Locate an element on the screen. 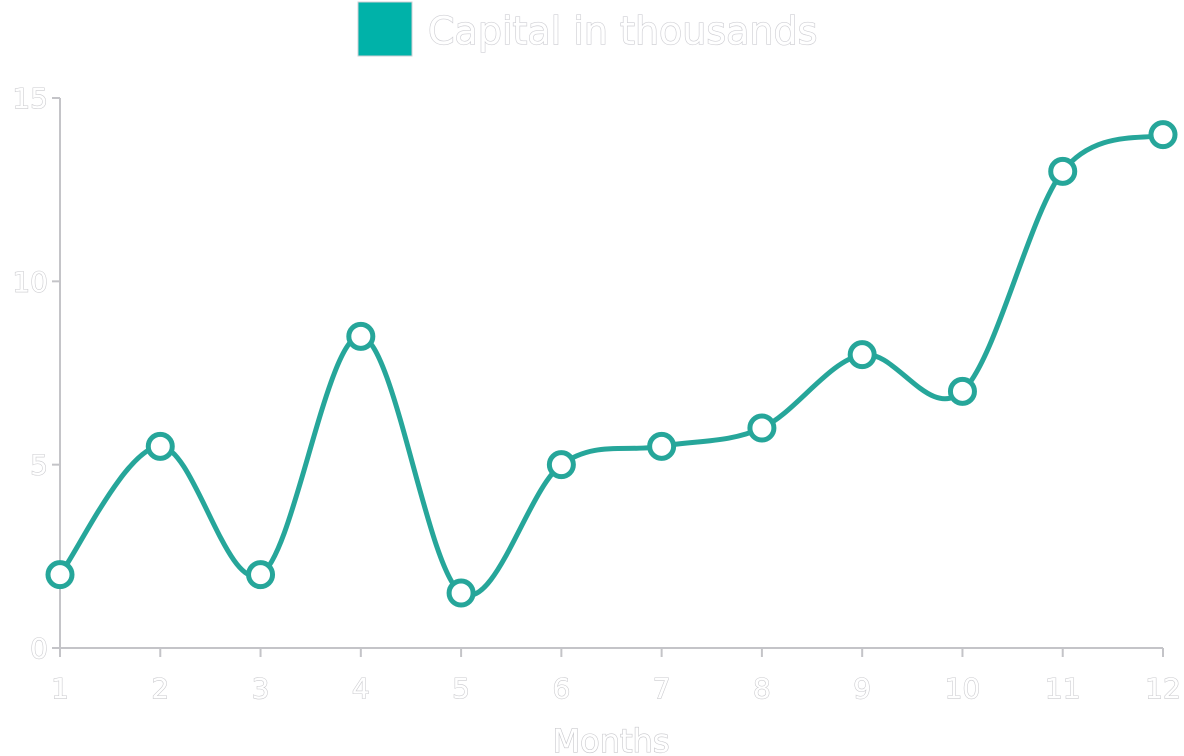 Image resolution: width=1184 pixels, height=756 pixels. legend-label: Capital in thousands is located at coordinates (622, 31).